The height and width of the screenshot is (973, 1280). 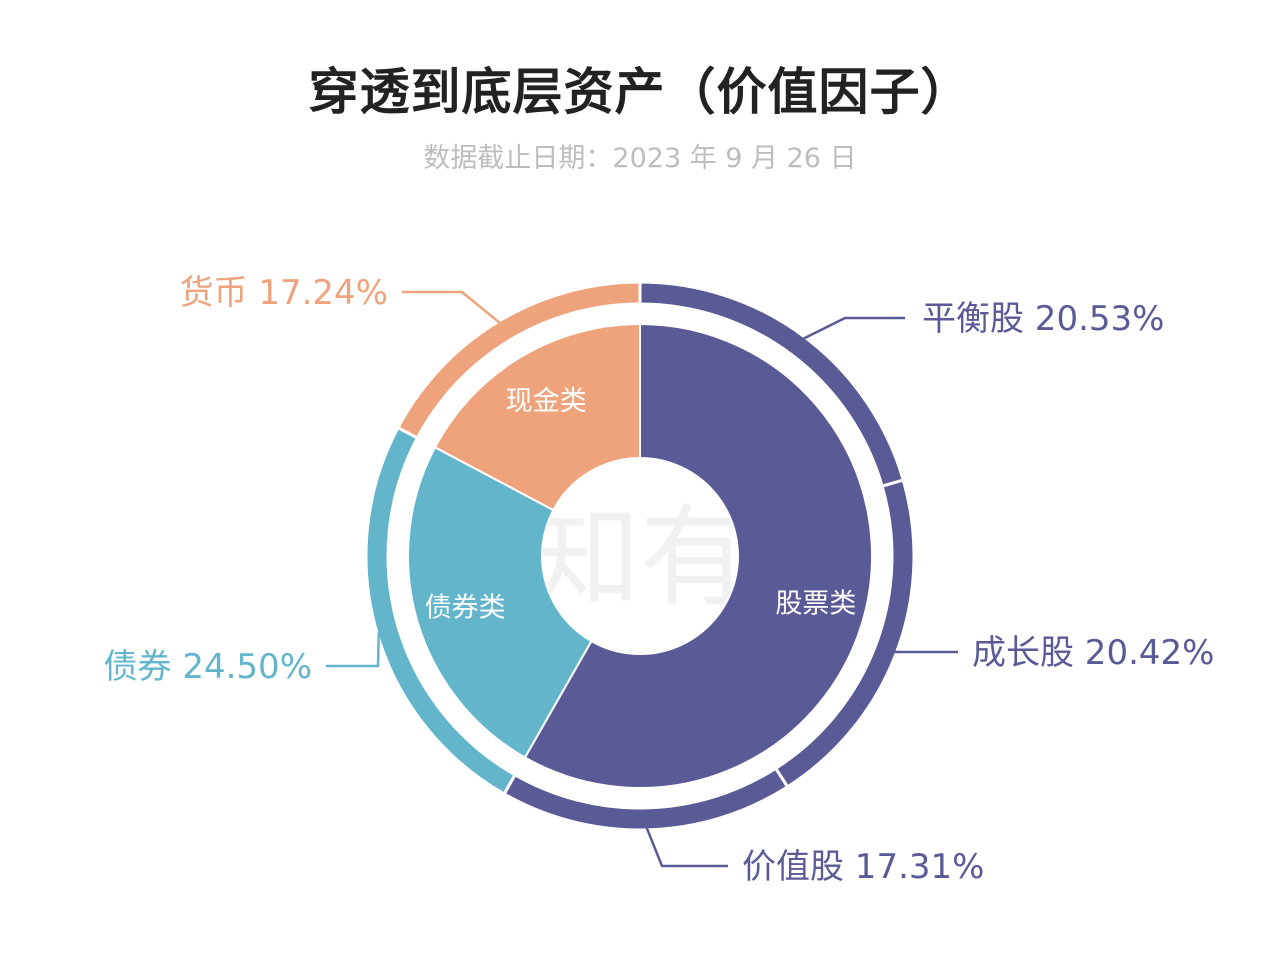 What do you see at coordinates (1043, 319) in the screenshot?
I see `outer-slice-annotation-0: 平衡股 20.53%` at bounding box center [1043, 319].